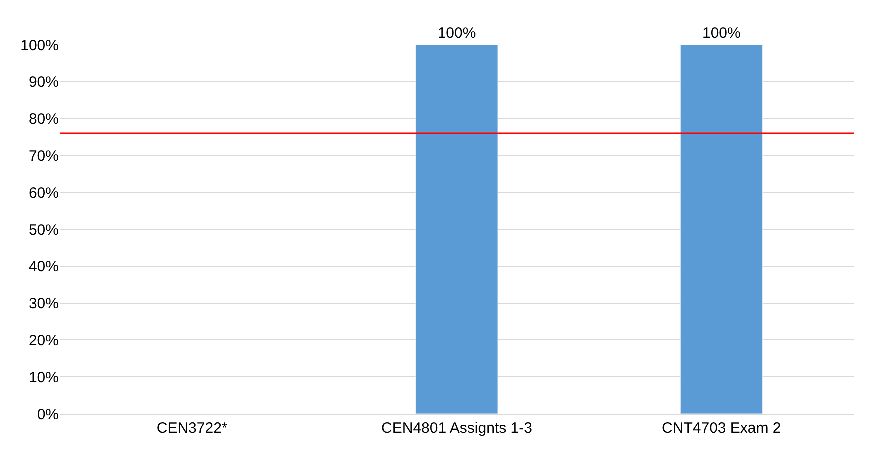  What do you see at coordinates (43, 304) in the screenshot?
I see `y-tick-label: 30%` at bounding box center [43, 304].